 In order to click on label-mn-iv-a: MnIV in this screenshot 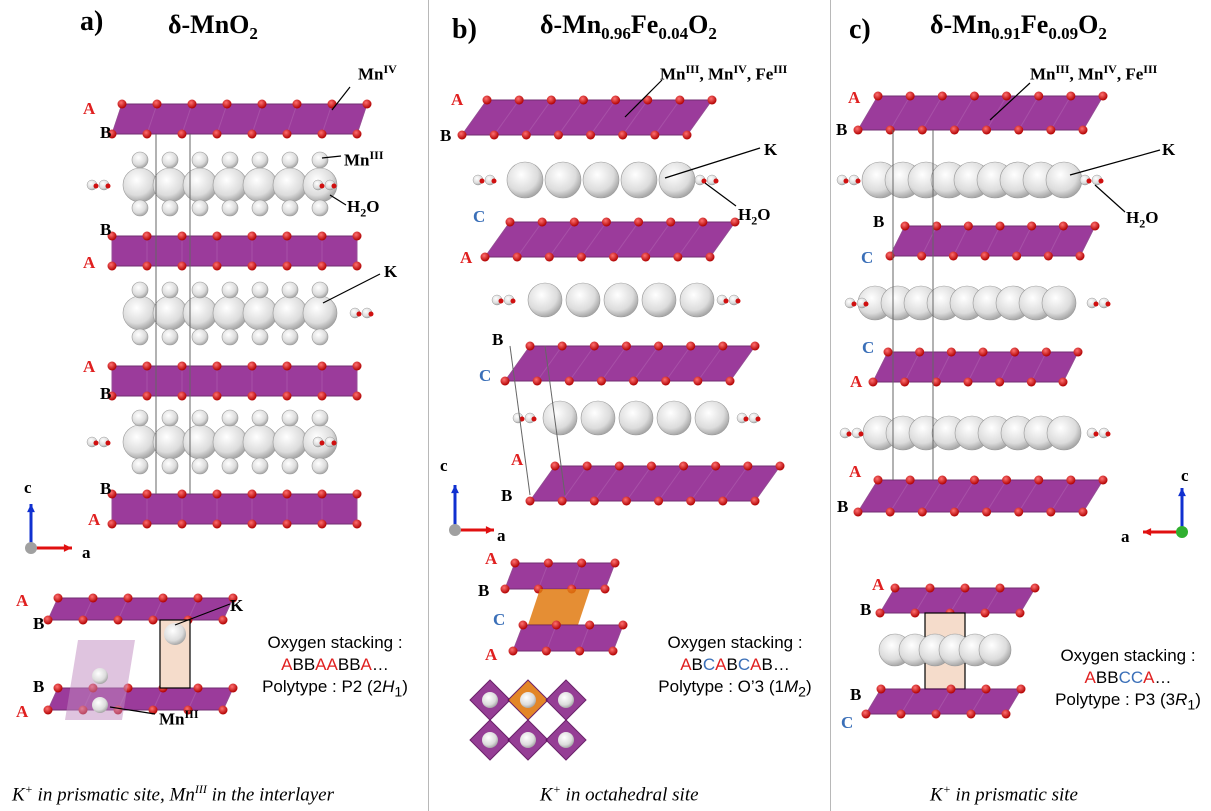, I will do `click(377, 73)`.